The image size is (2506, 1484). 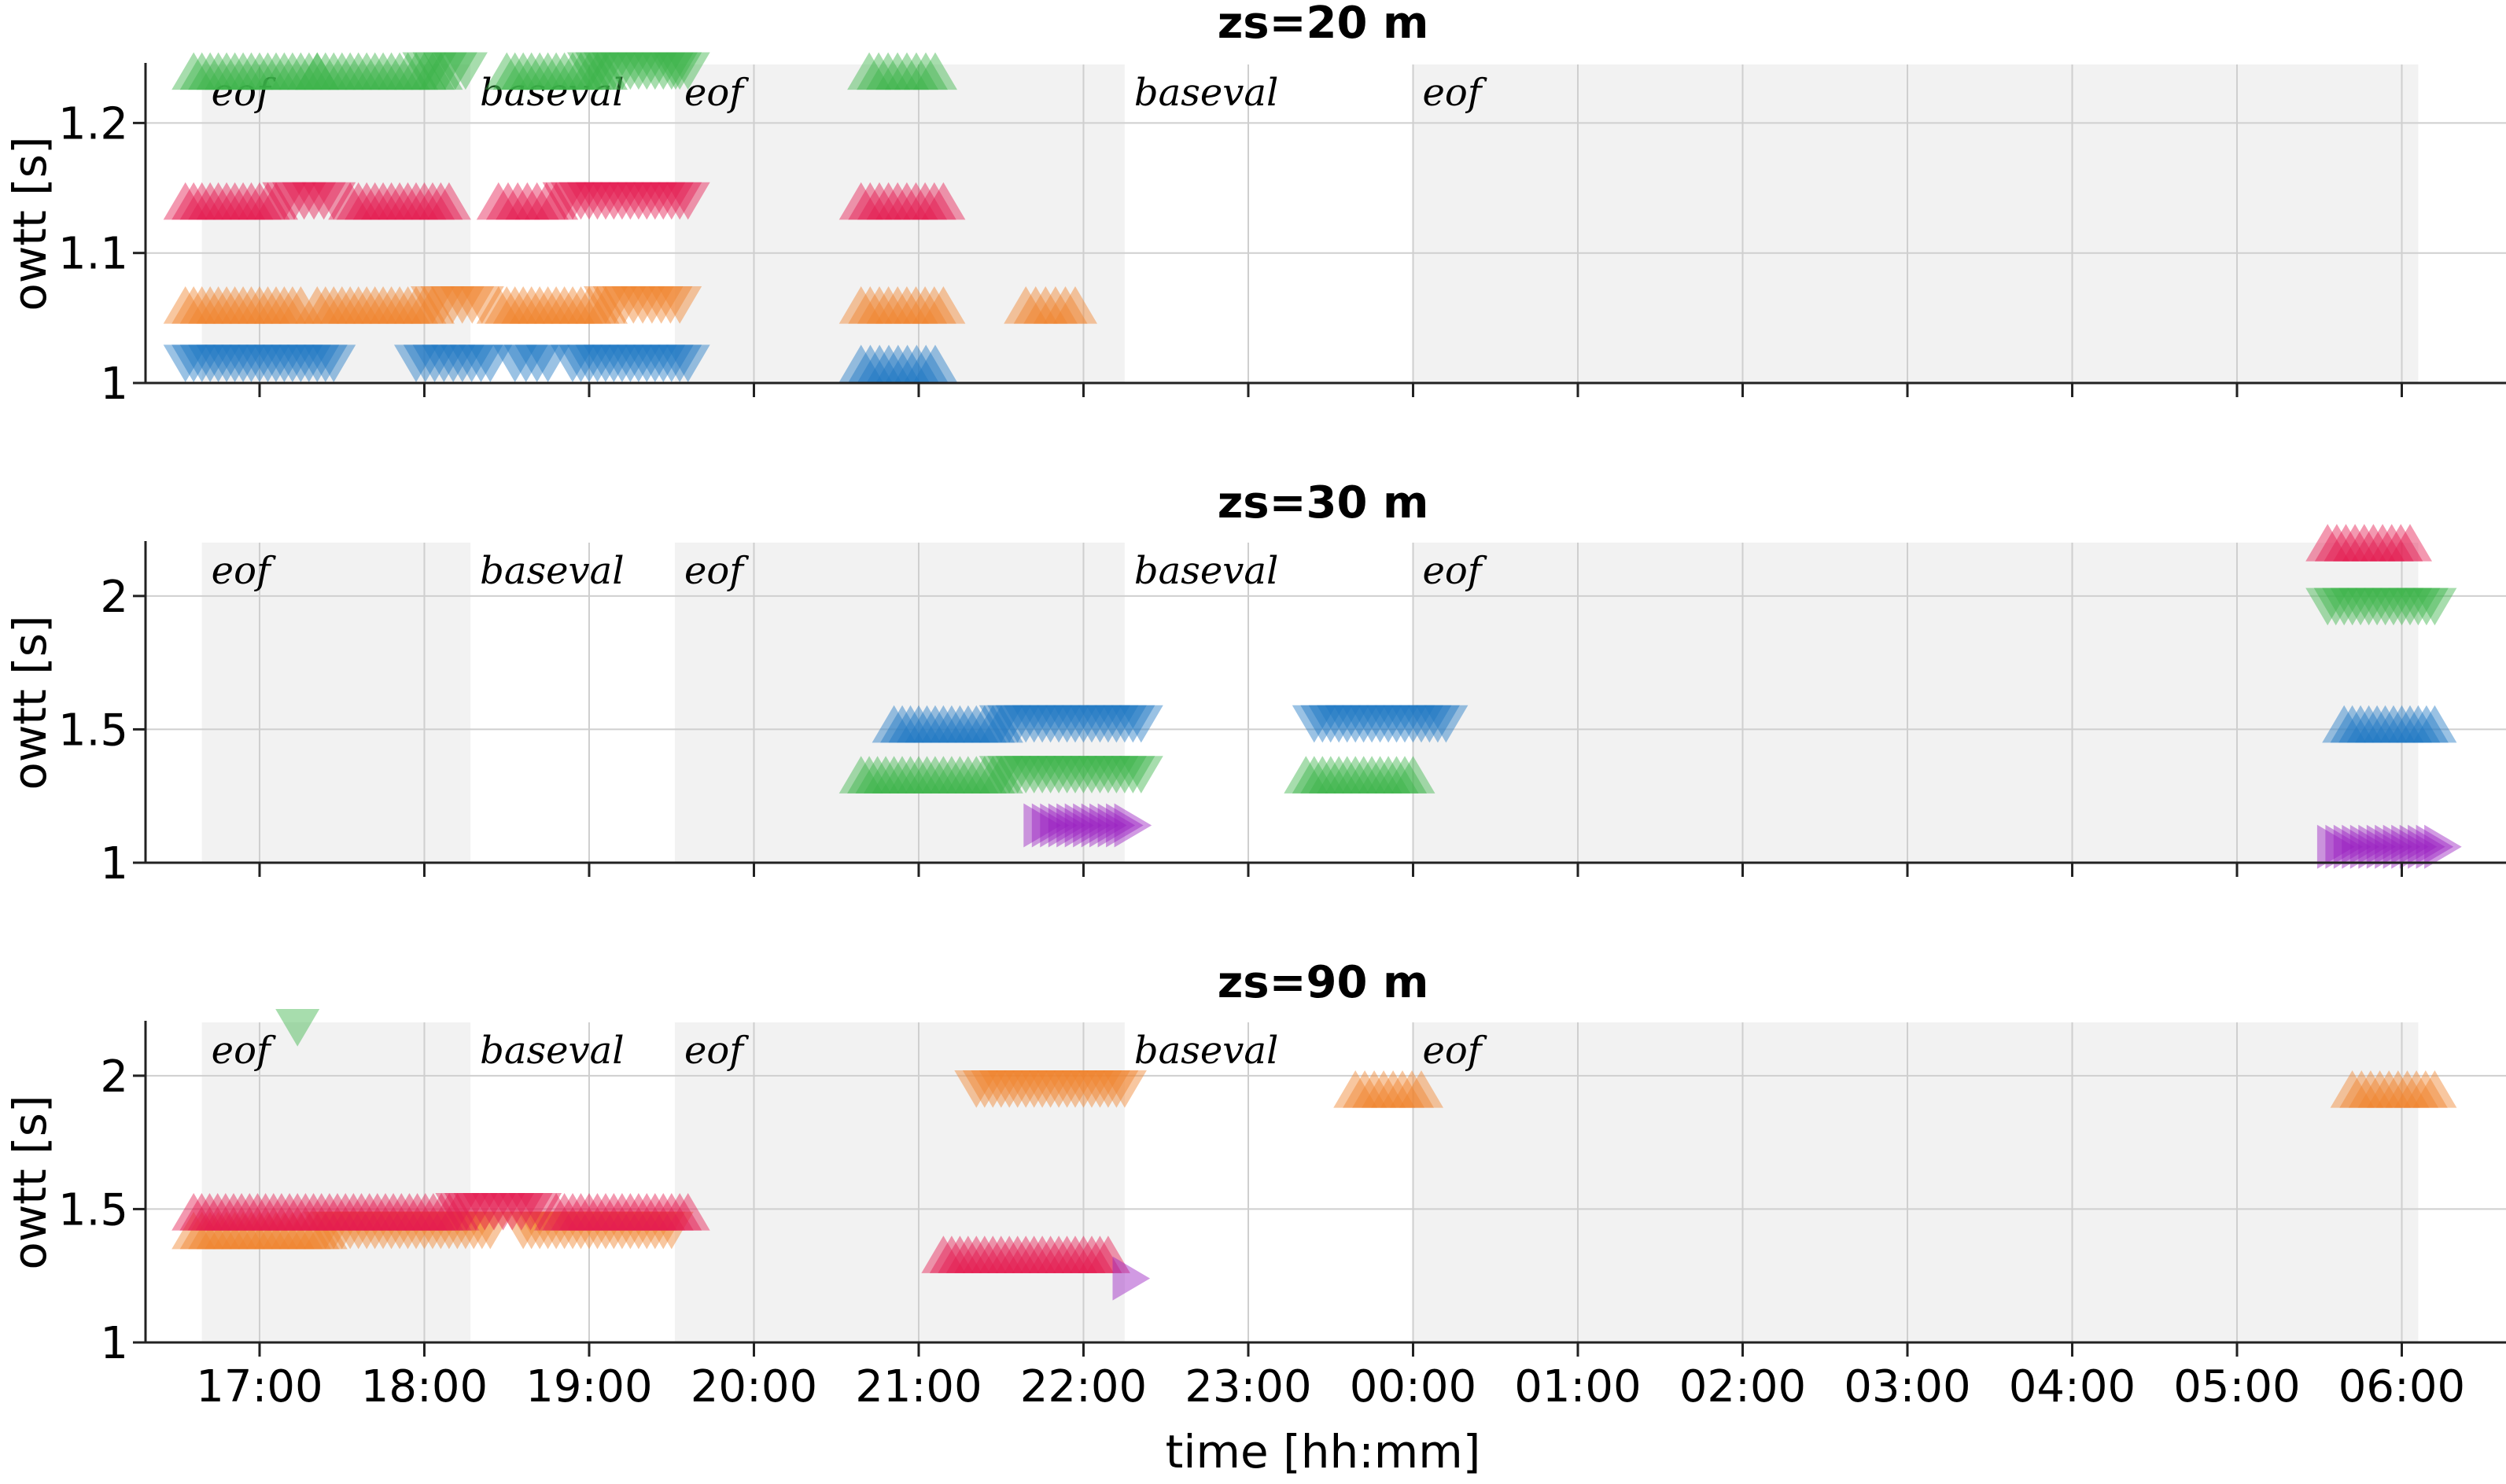 I want to click on band-label-baseval: baseval, so click(x=552, y=93).